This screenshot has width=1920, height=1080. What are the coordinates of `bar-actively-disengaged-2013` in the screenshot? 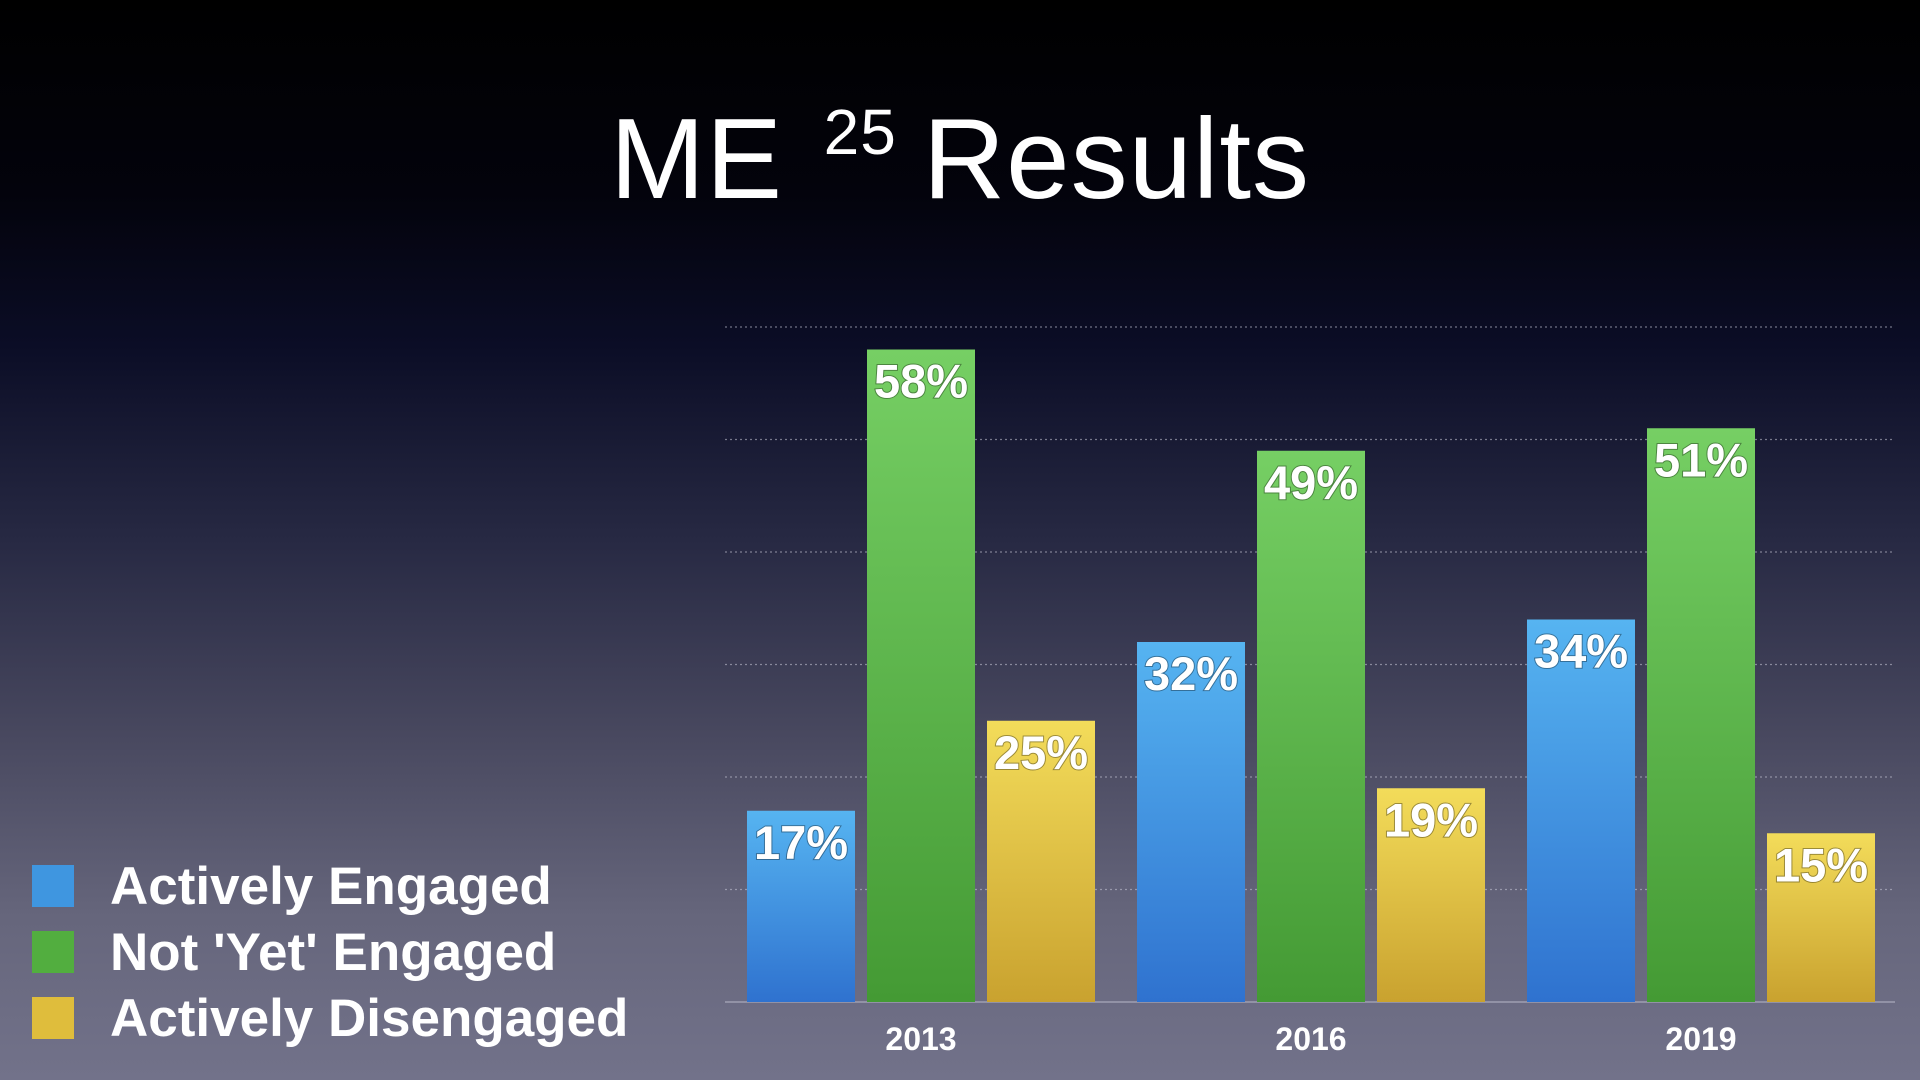 It's located at (1041, 861).